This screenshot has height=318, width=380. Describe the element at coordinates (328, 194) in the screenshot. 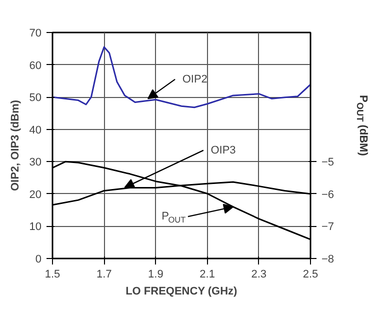

I see `y2-tick-label: −6` at that location.